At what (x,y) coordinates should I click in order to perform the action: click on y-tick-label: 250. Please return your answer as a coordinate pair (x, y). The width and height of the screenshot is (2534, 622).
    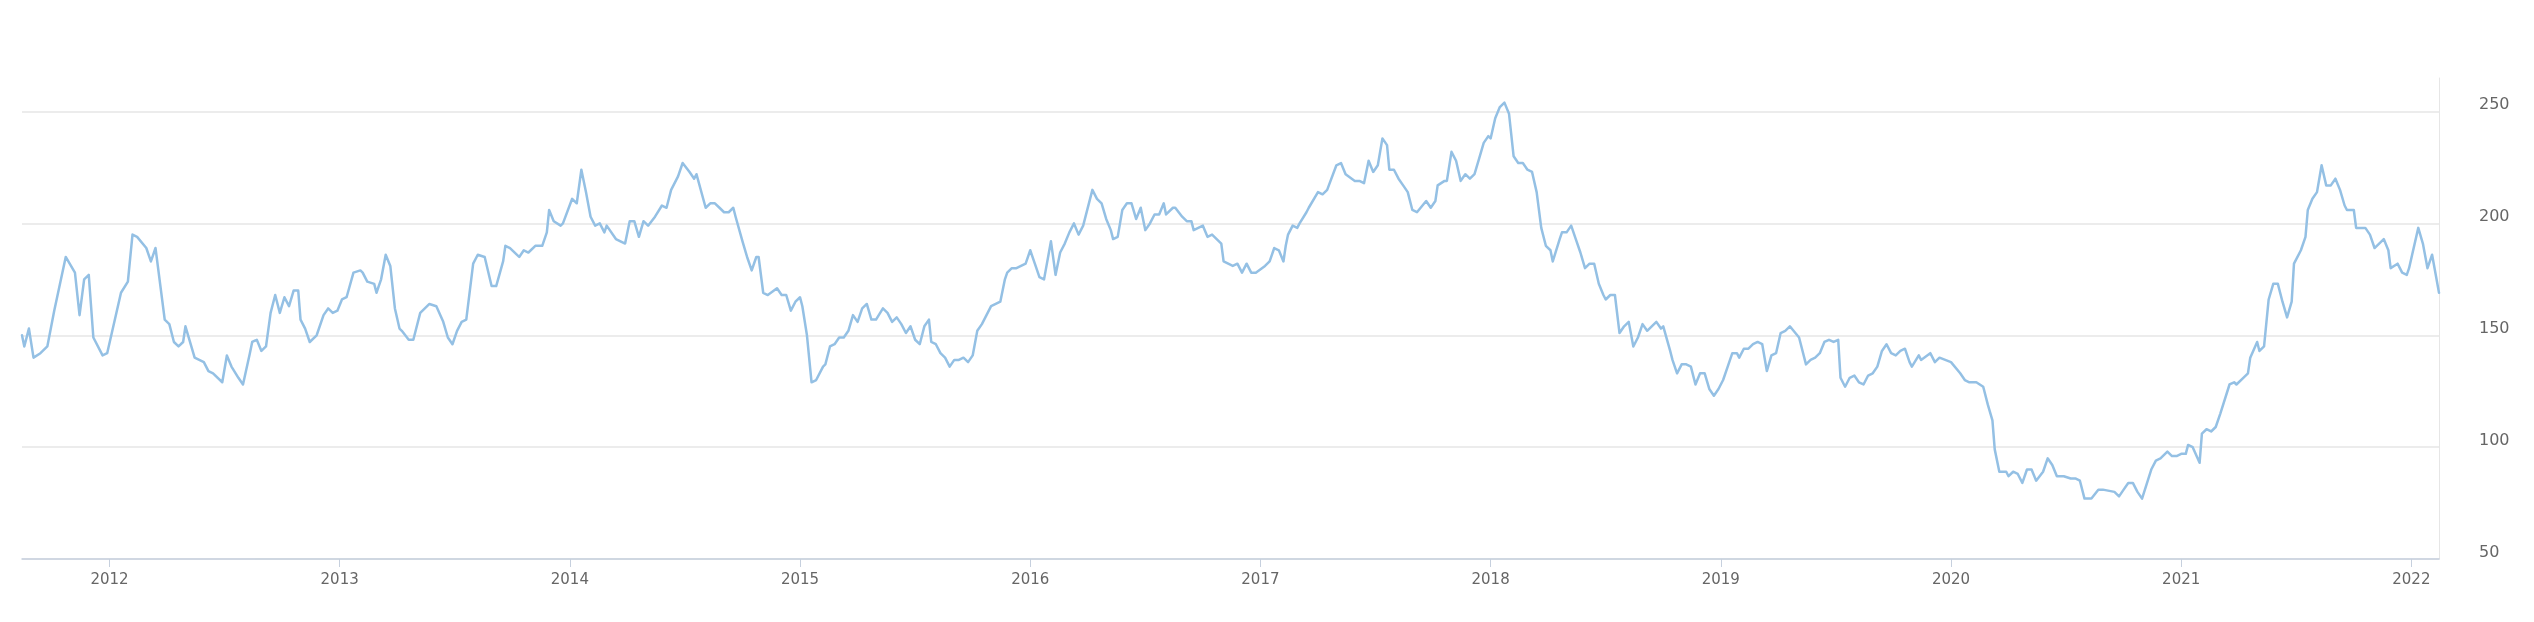
    Looking at the image, I should click on (2494, 104).